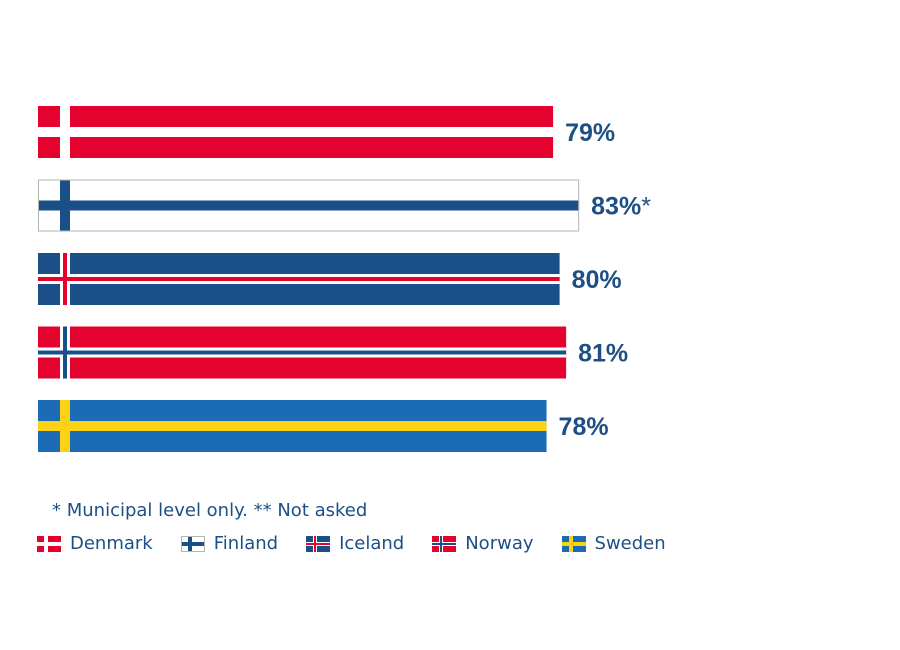 The width and height of the screenshot is (900, 650). I want to click on legend-item-norway: Norway, so click(483, 543).